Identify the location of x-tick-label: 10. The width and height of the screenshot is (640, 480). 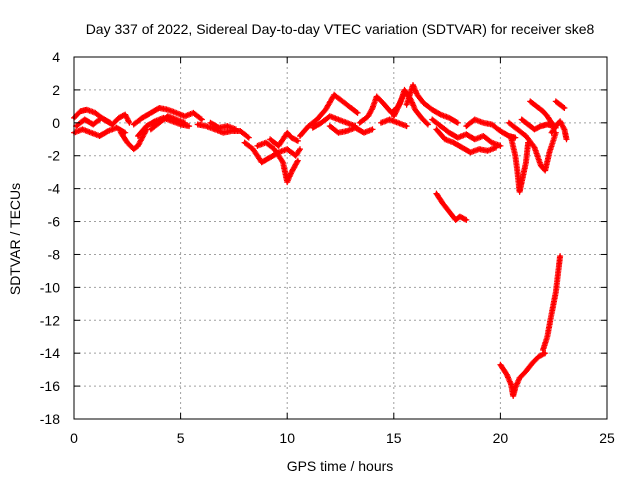
(287, 438).